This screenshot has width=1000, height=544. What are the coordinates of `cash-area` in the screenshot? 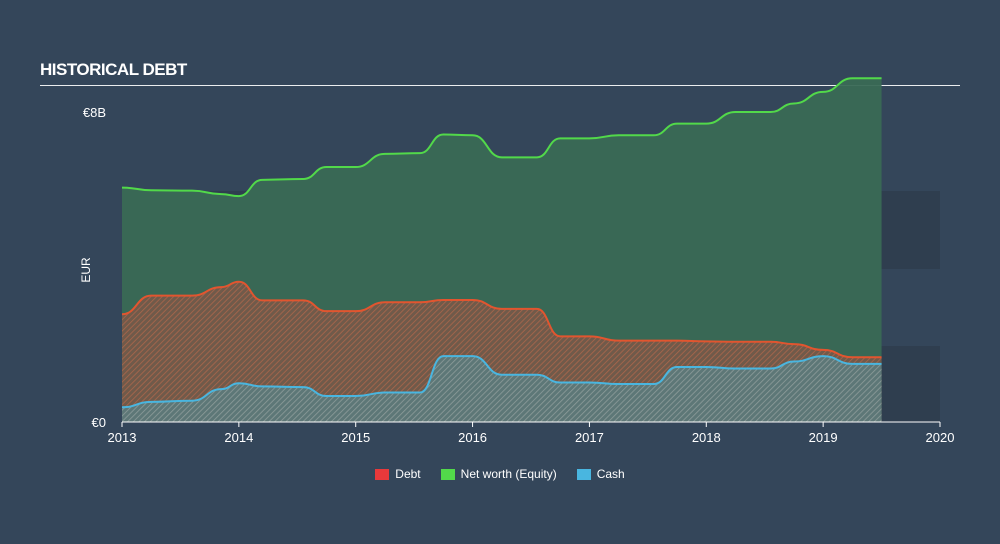 It's located at (502, 389).